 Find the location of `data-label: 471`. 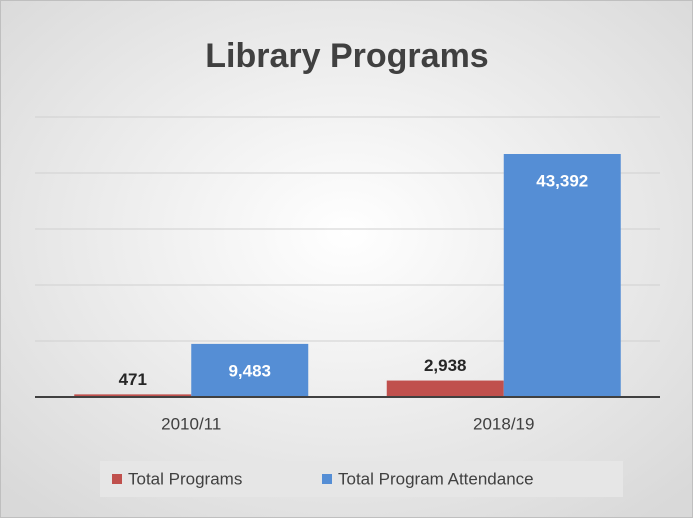

data-label: 471 is located at coordinates (133, 379).